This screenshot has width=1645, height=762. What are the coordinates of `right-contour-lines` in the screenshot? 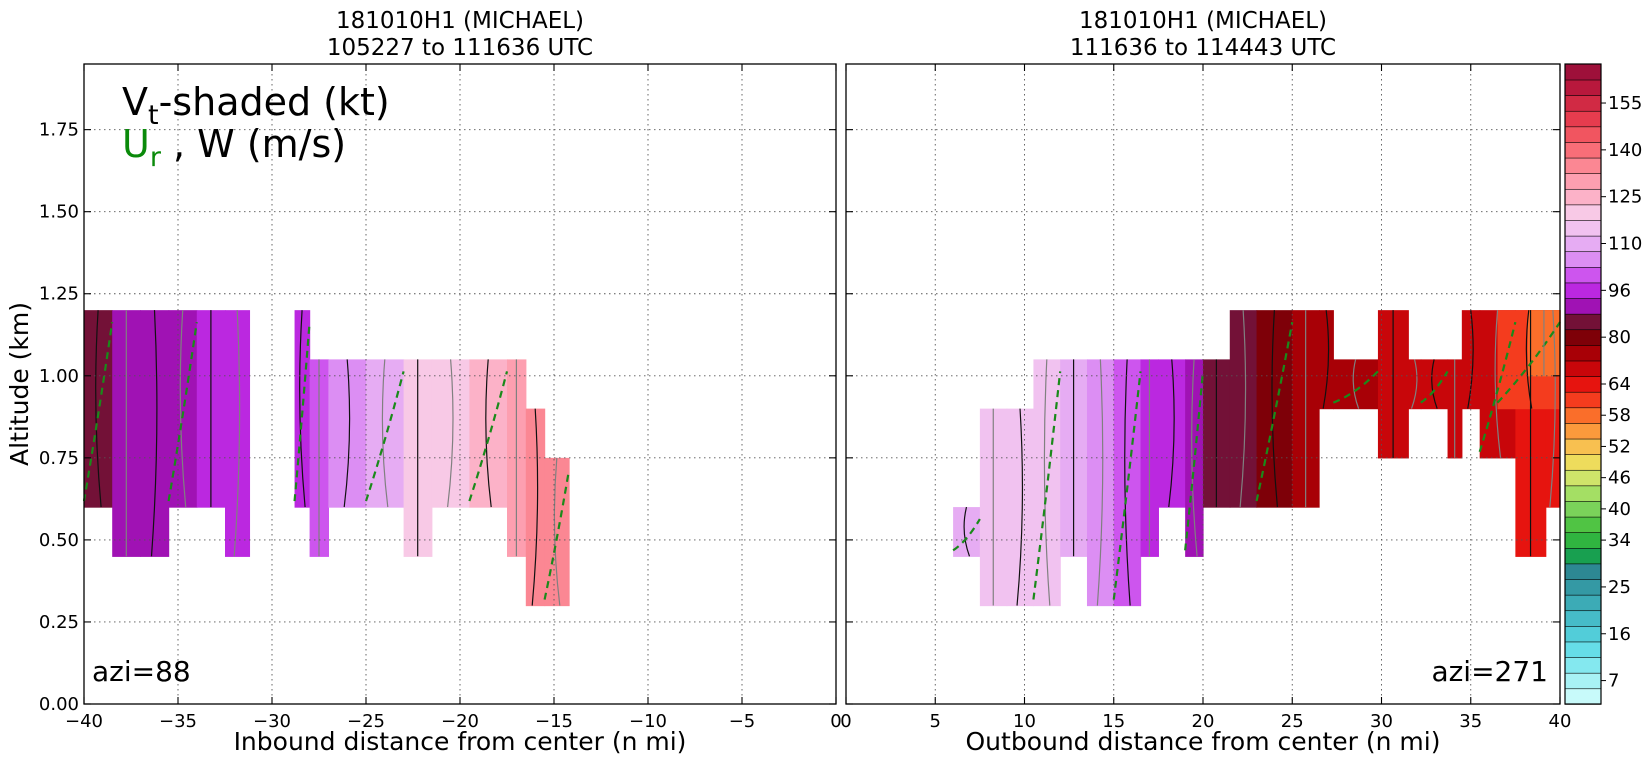 It's located at (1256, 458).